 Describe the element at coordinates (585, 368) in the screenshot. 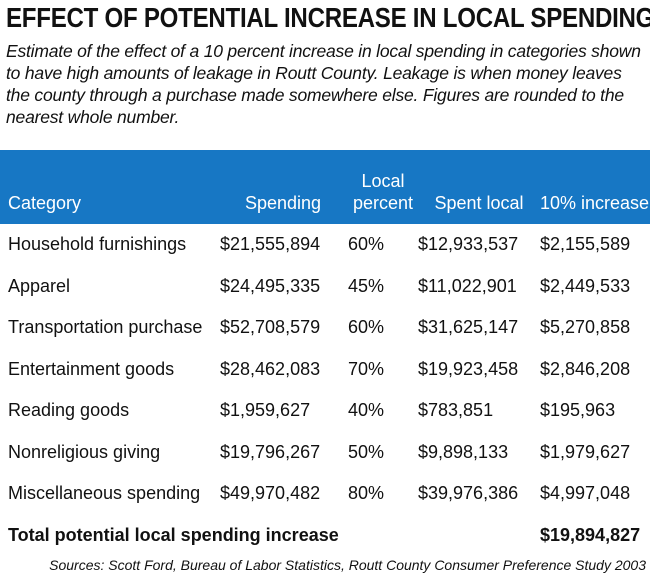

I see `increase-cell: $2,846,208` at that location.